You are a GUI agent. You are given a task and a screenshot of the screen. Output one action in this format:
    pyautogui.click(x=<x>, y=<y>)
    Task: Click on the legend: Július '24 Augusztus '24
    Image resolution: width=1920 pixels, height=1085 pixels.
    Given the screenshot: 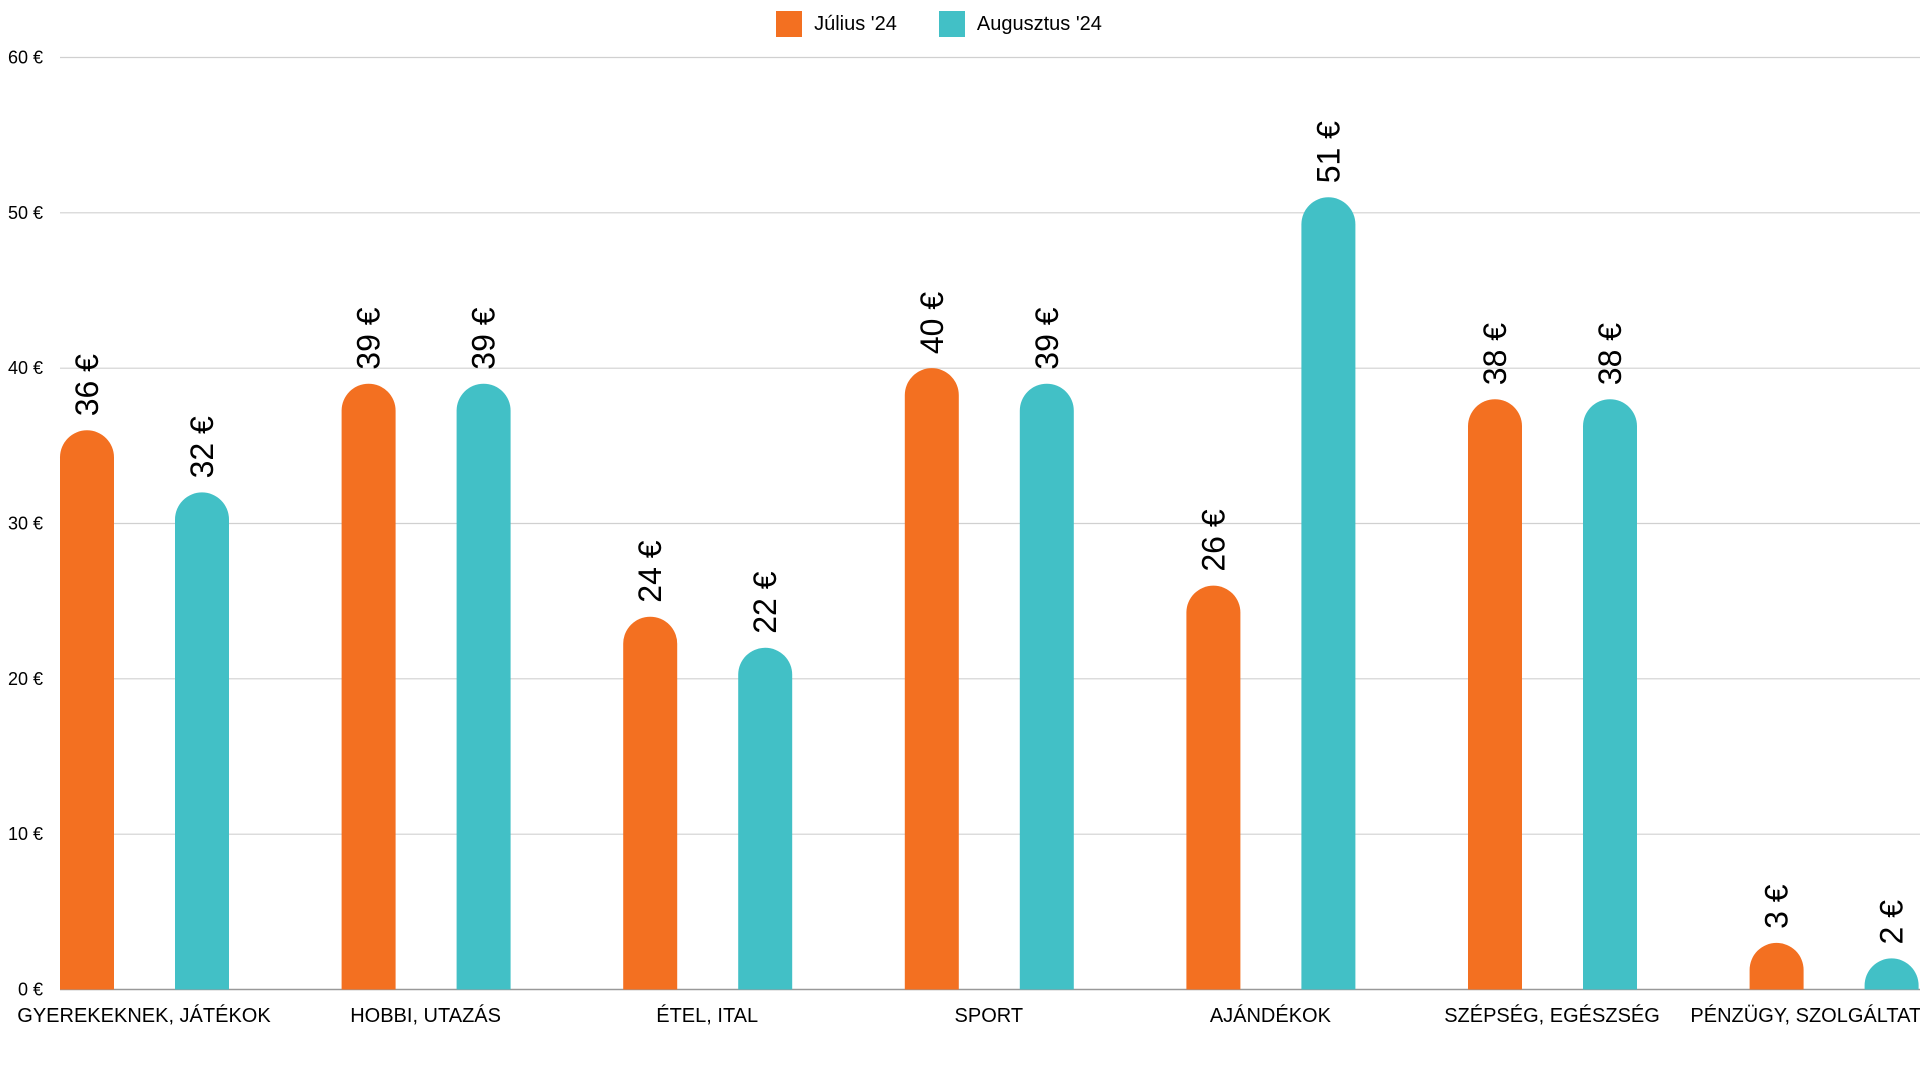 What is the action you would take?
    pyautogui.click(x=960, y=24)
    